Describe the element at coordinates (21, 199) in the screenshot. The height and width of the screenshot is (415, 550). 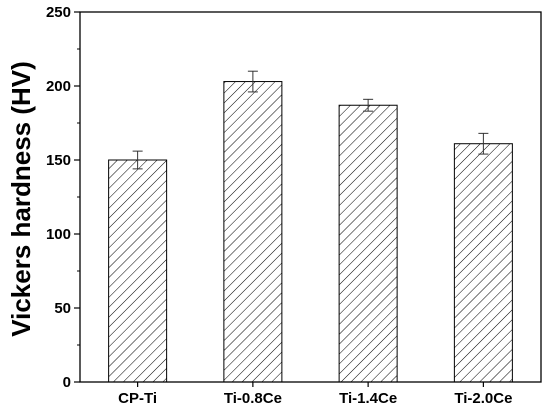
I see `y-axis-title: Vickers hardness (HV)` at that location.